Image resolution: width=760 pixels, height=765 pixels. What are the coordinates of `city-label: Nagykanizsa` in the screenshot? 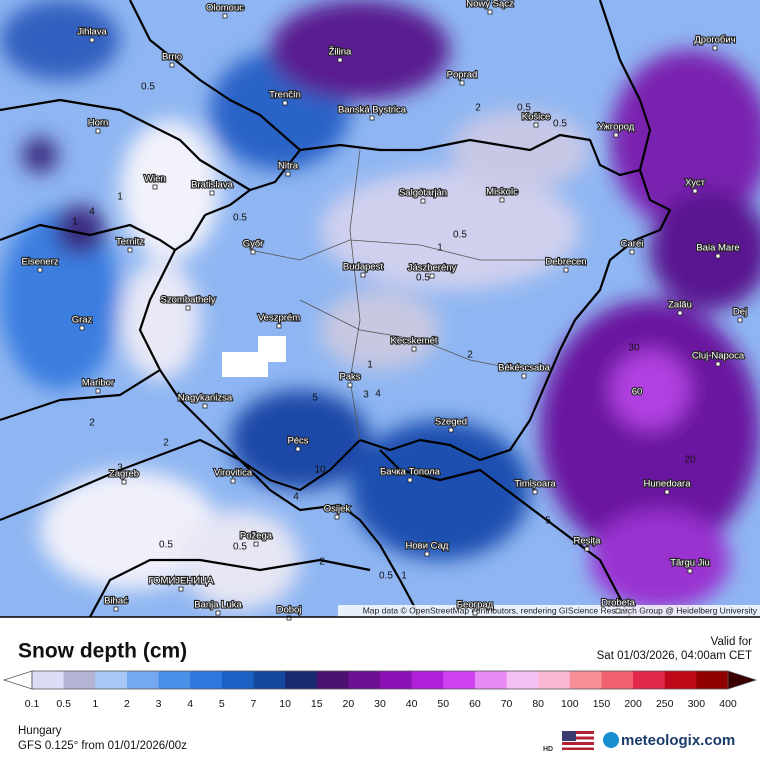 It's located at (205, 398).